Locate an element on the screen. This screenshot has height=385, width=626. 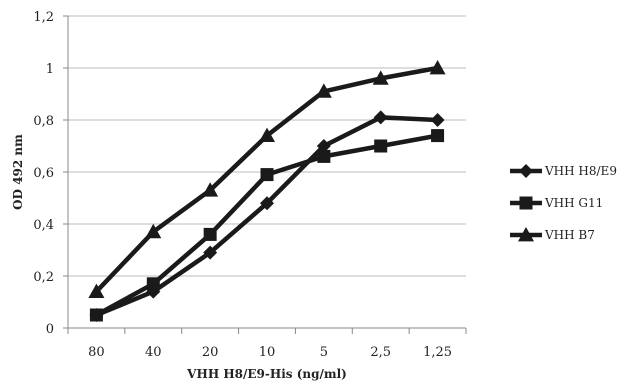
y-tick-label: 0,6 is located at coordinates (43, 173).